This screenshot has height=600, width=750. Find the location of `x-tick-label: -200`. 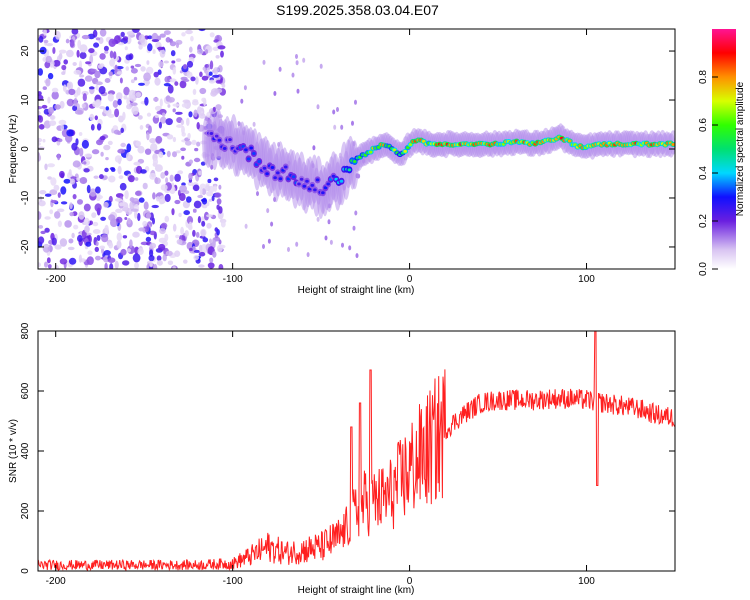

x-tick-label: -200 is located at coordinates (56, 279).